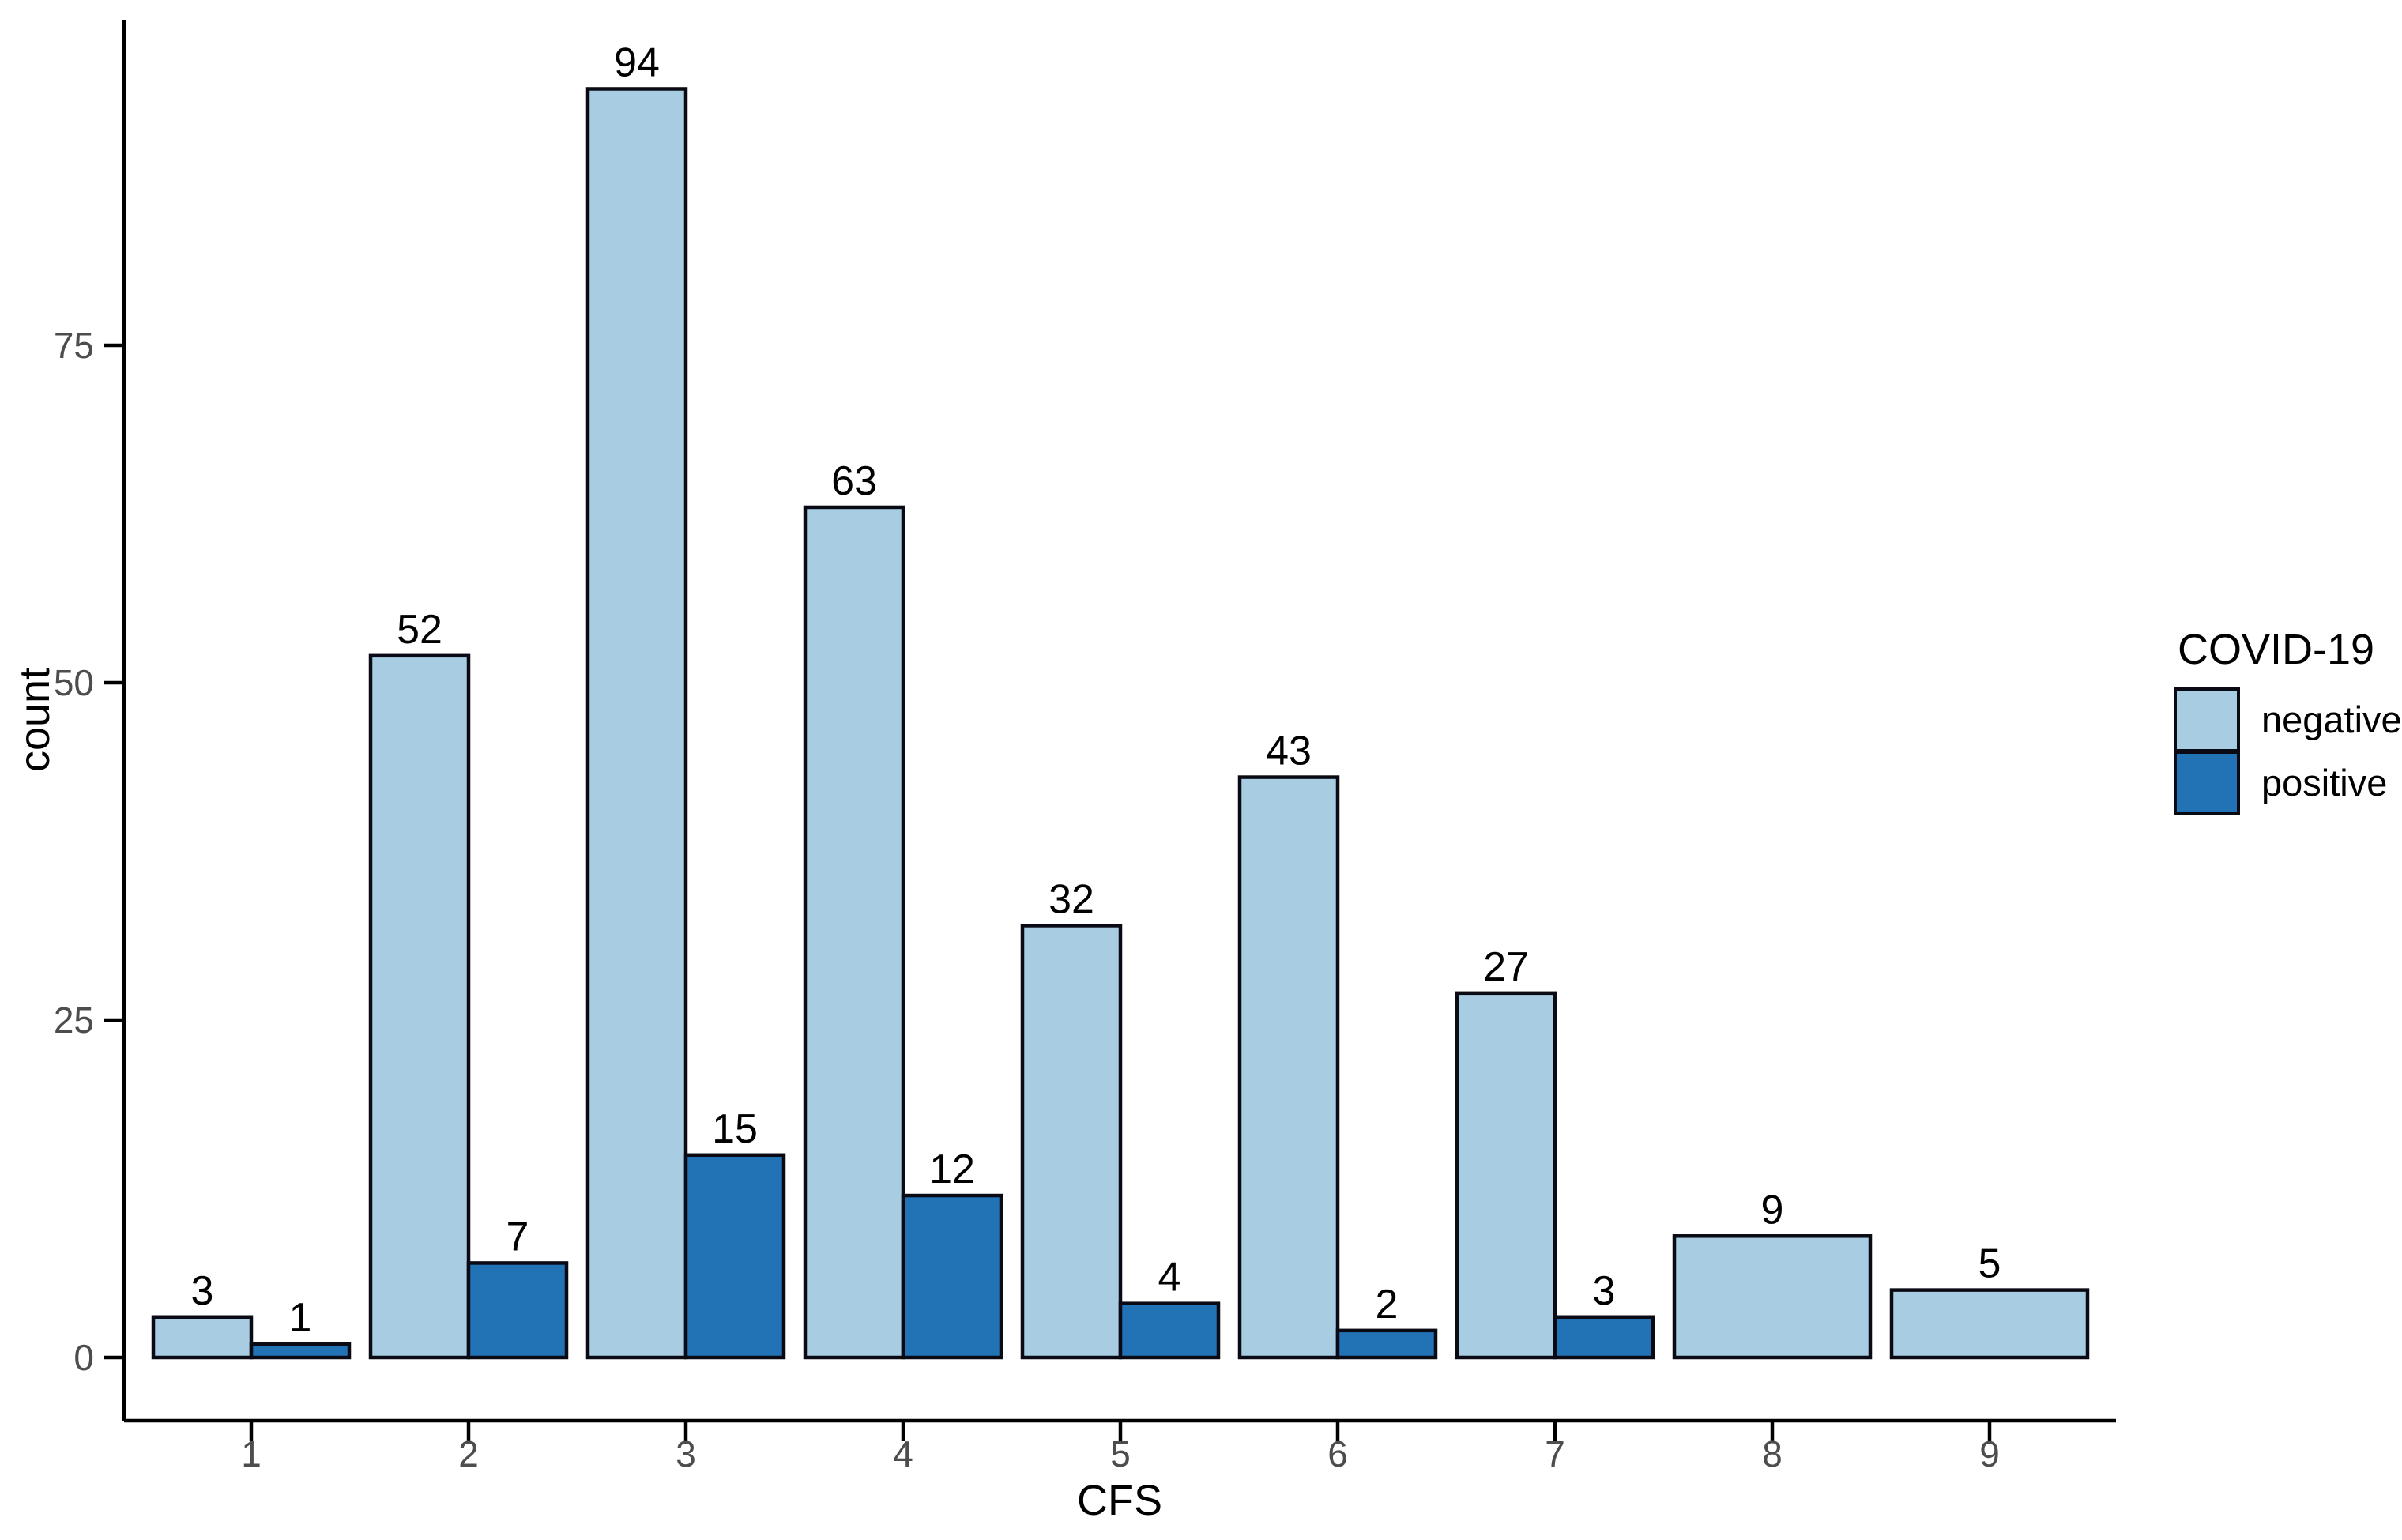 Image resolution: width=2402 pixels, height=1540 pixels. Describe the element at coordinates (952, 1169) in the screenshot. I see `bar-value-label-positive-cfs-4: 12` at that location.